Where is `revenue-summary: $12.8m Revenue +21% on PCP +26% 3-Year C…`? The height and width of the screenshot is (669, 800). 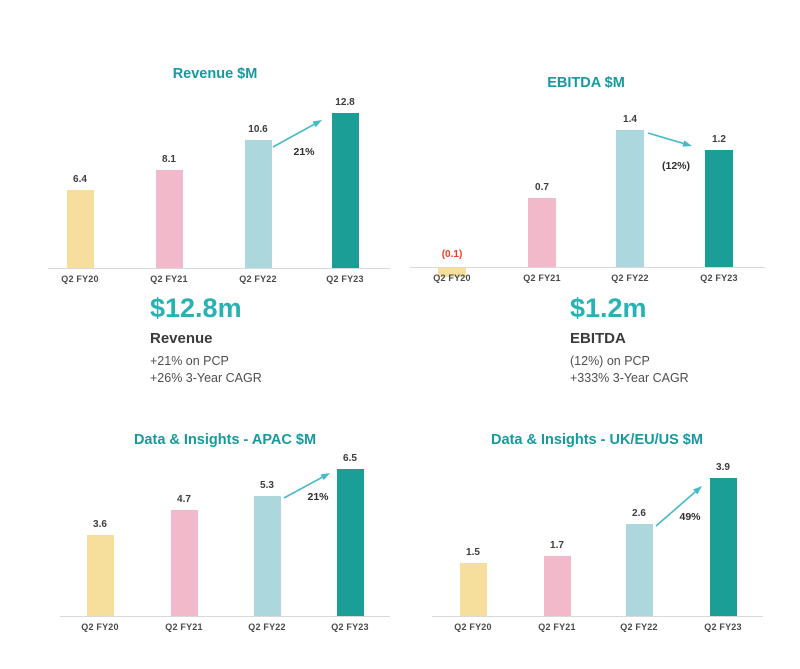
revenue-summary: $12.8m Revenue +21% on PCP +26% 3-Year C… is located at coordinates (206, 340).